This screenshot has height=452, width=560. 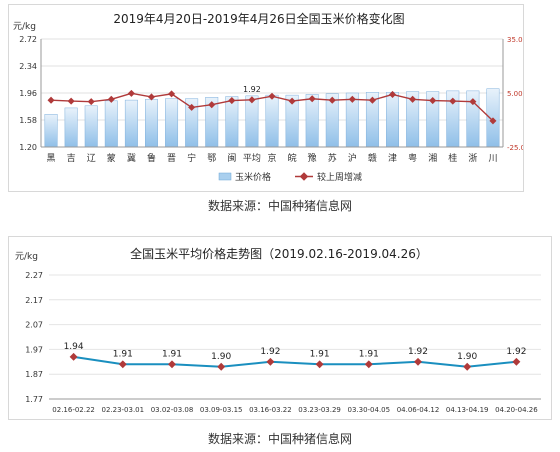 I want to click on y-tick-label: 2.34, so click(x=28, y=66).